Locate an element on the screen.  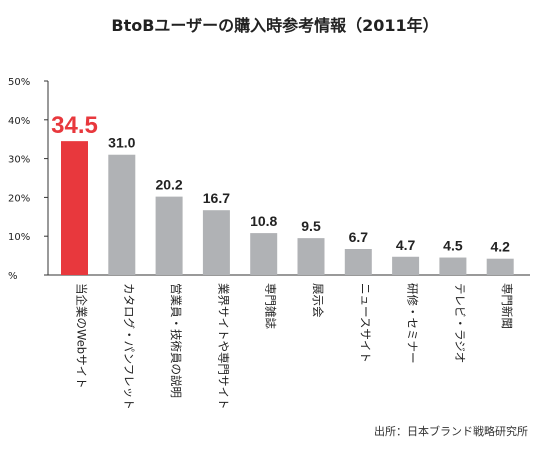
category-label-9: テレビ・ラジオ is located at coordinates (460, 323).